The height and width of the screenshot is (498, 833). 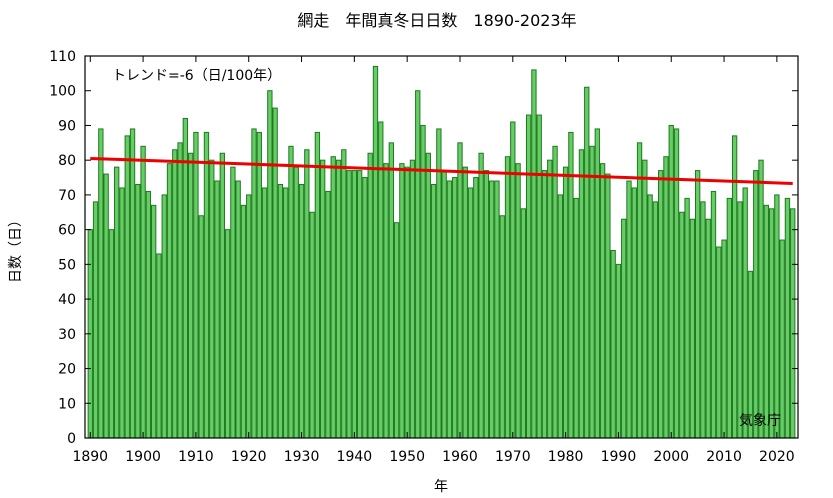 What do you see at coordinates (333, 297) in the screenshot?
I see `bar-1936` at bounding box center [333, 297].